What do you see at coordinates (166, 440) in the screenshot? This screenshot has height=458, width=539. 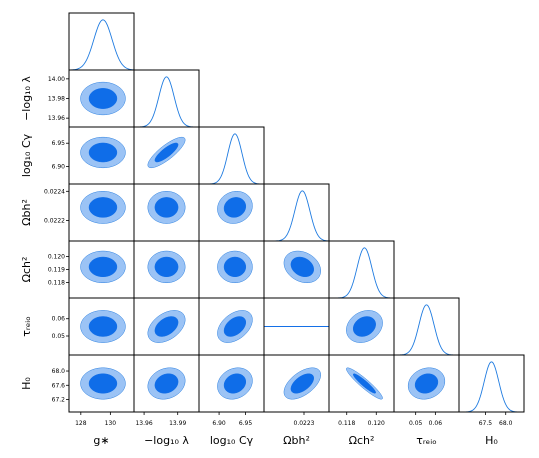 I see `x-axis-label: −log₁₀ λ` at bounding box center [166, 440].